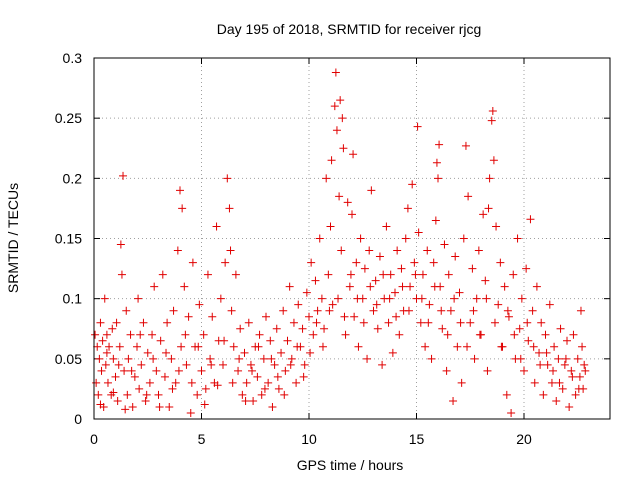  What do you see at coordinates (309, 439) in the screenshot?
I see `x-tick-label: 10` at bounding box center [309, 439].